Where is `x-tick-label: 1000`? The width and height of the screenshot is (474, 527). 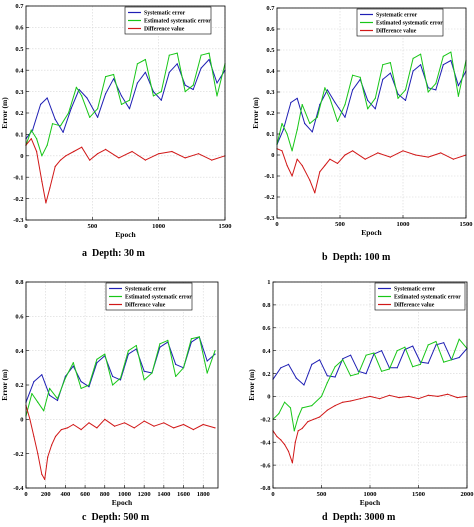
x-tick-label: 1000 is located at coordinates (124, 494).